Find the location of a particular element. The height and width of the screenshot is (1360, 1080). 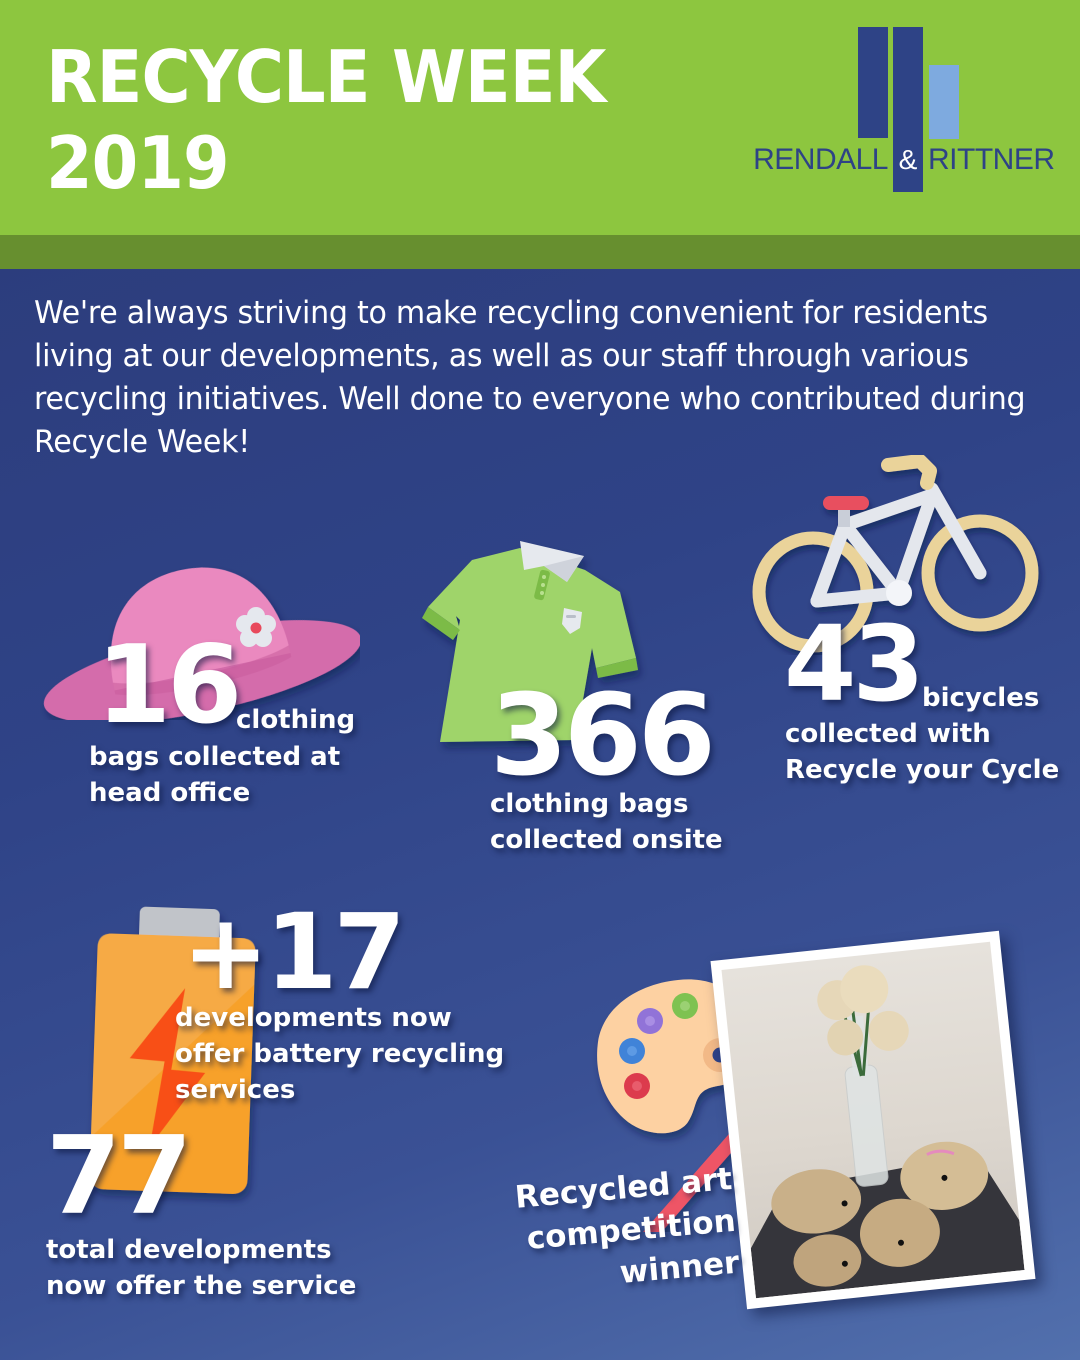

header-band is located at coordinates (540, 252).